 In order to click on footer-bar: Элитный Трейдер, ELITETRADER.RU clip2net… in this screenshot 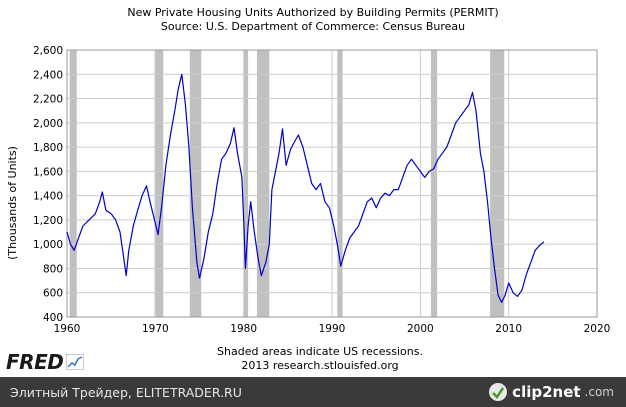, I will do `click(313, 392)`.